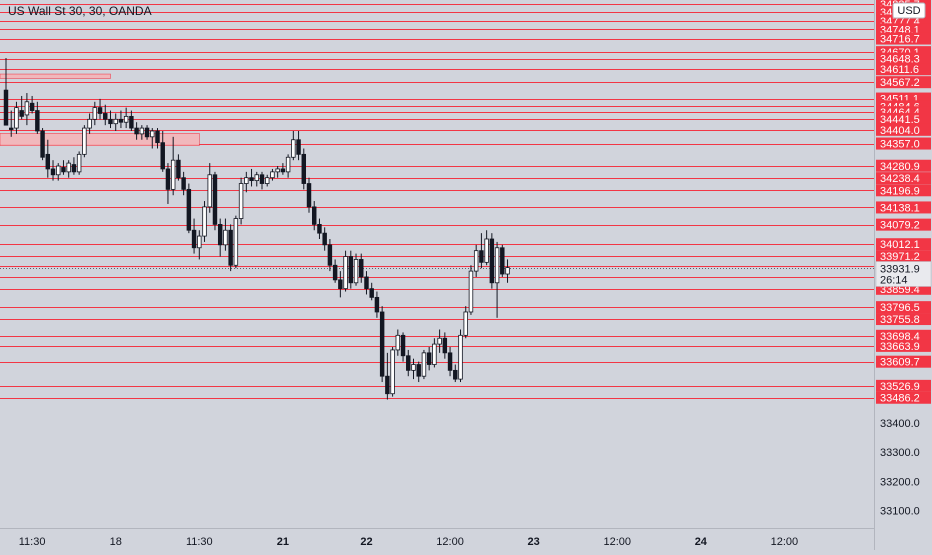 The width and height of the screenshot is (932, 555). Describe the element at coordinates (900, 145) in the screenshot. I see `level-price-text: 34357.0` at that location.